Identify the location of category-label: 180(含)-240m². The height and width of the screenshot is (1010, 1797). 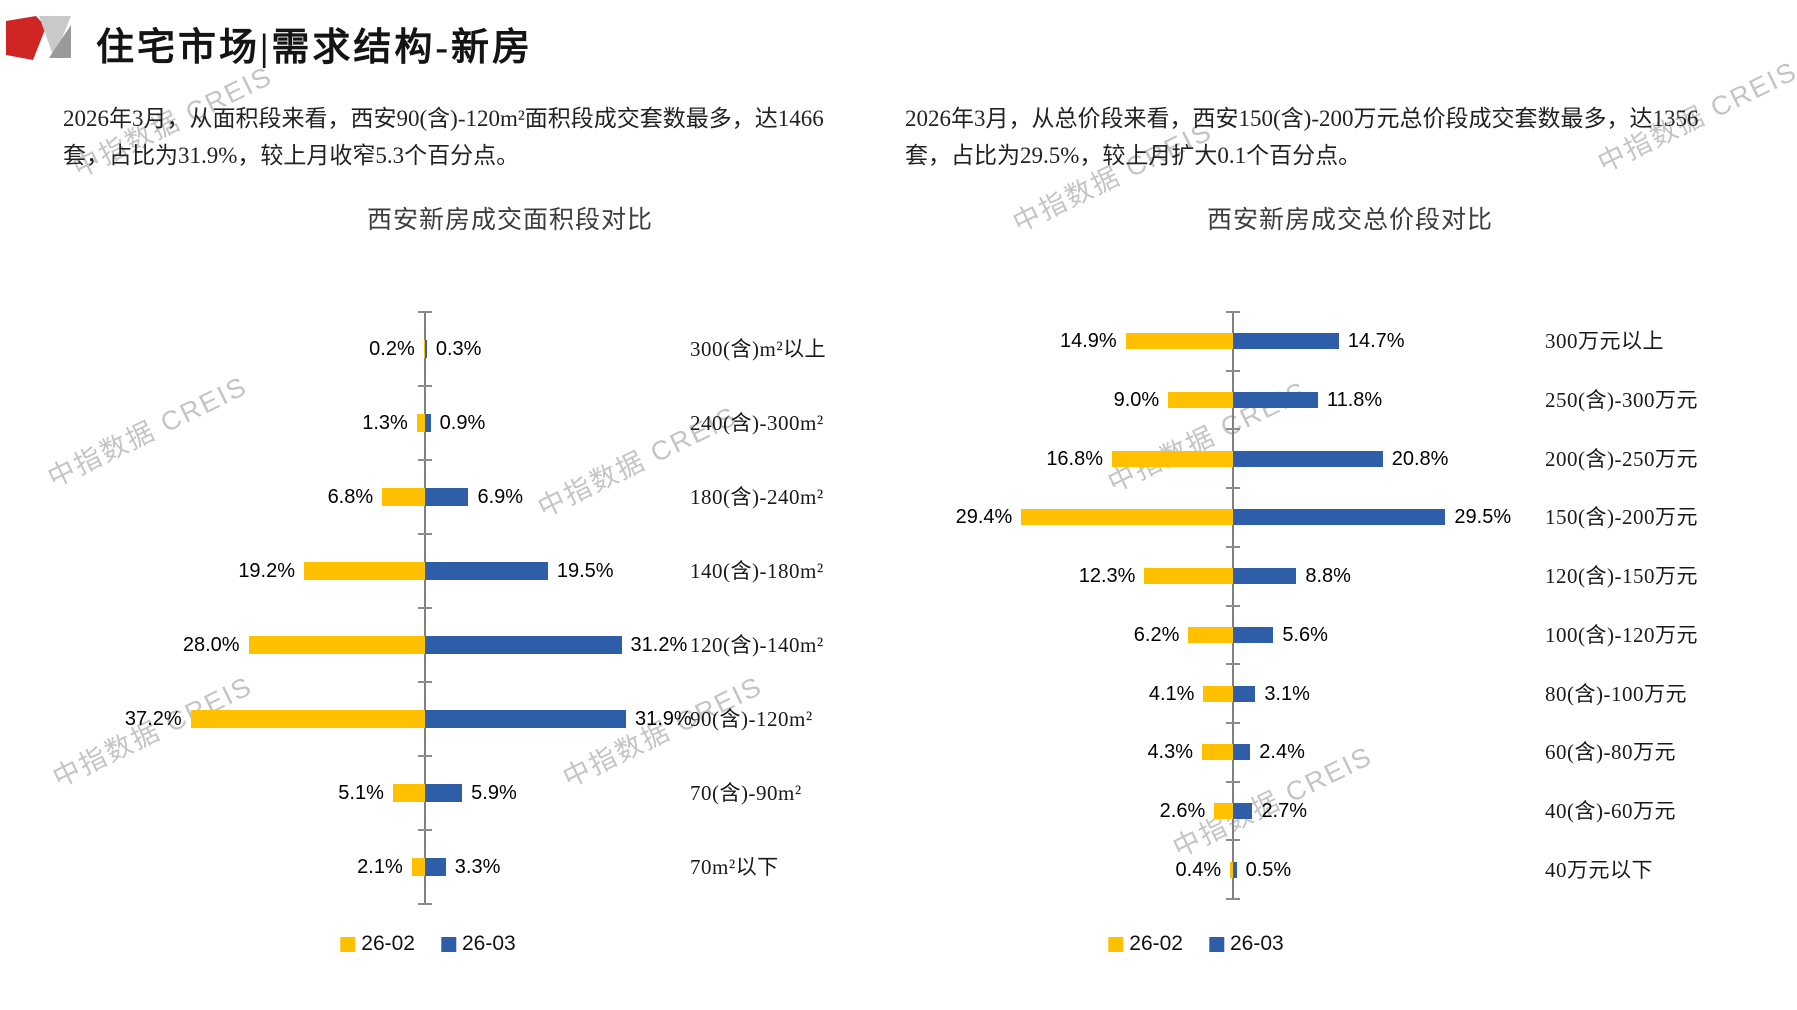
(757, 497).